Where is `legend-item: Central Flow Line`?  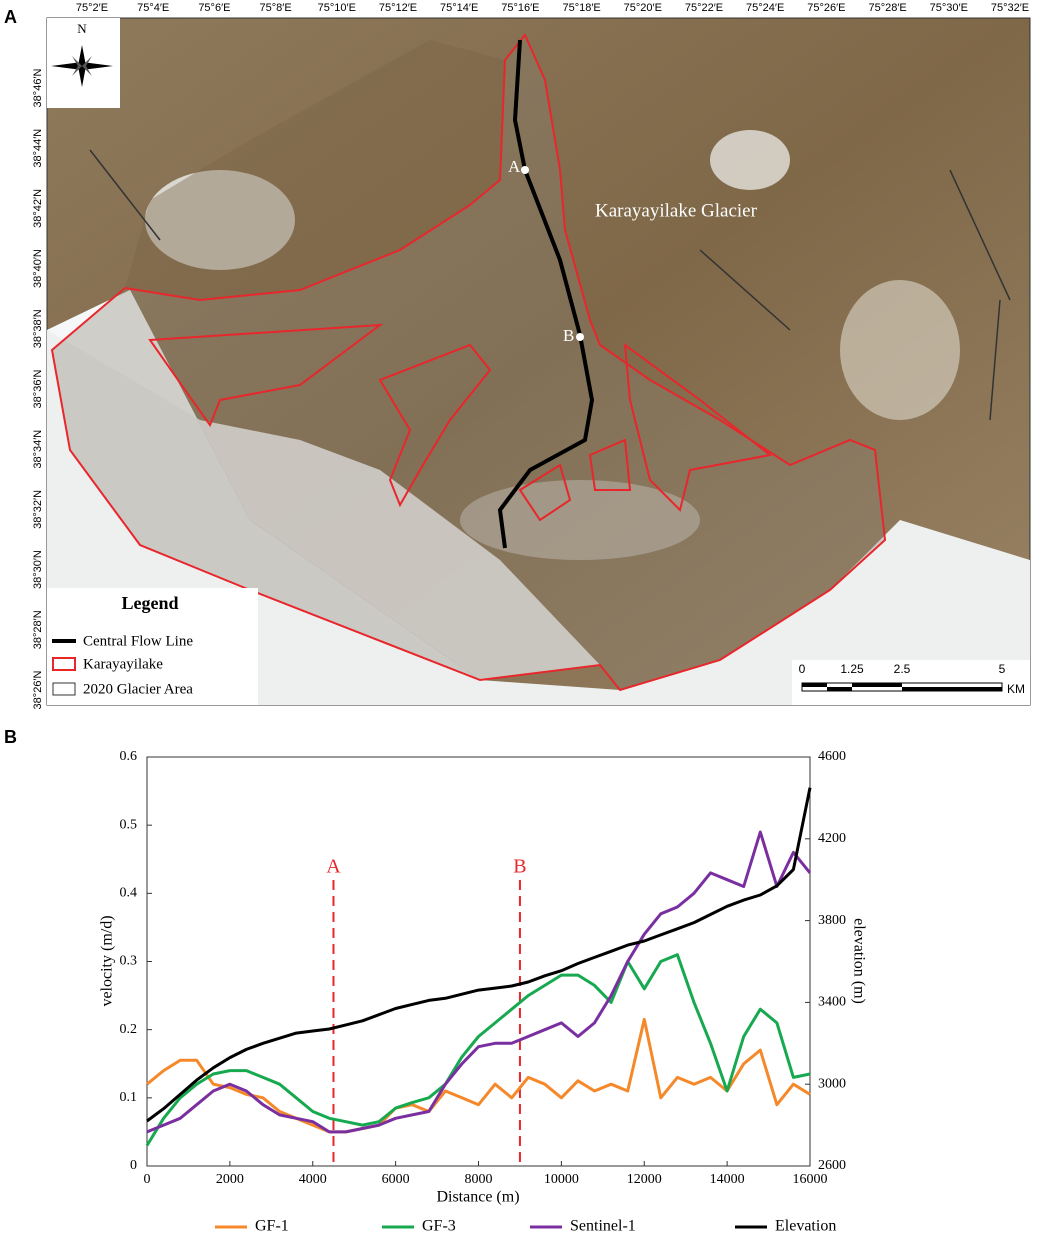
legend-item: Central Flow Line is located at coordinates (138, 641).